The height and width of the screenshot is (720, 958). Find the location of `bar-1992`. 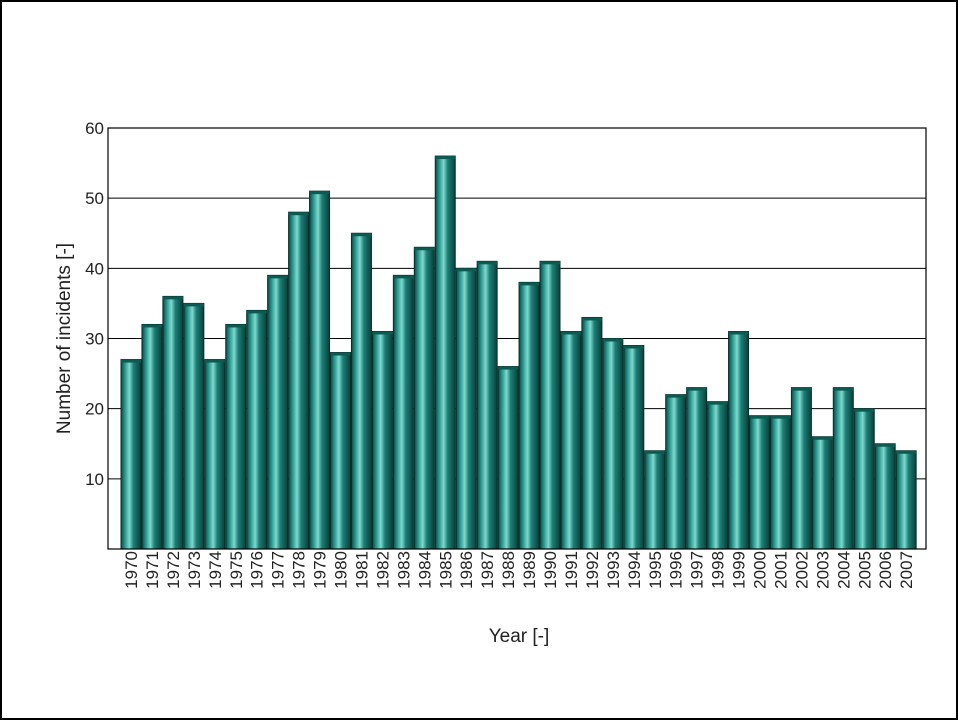

bar-1992 is located at coordinates (592, 433).